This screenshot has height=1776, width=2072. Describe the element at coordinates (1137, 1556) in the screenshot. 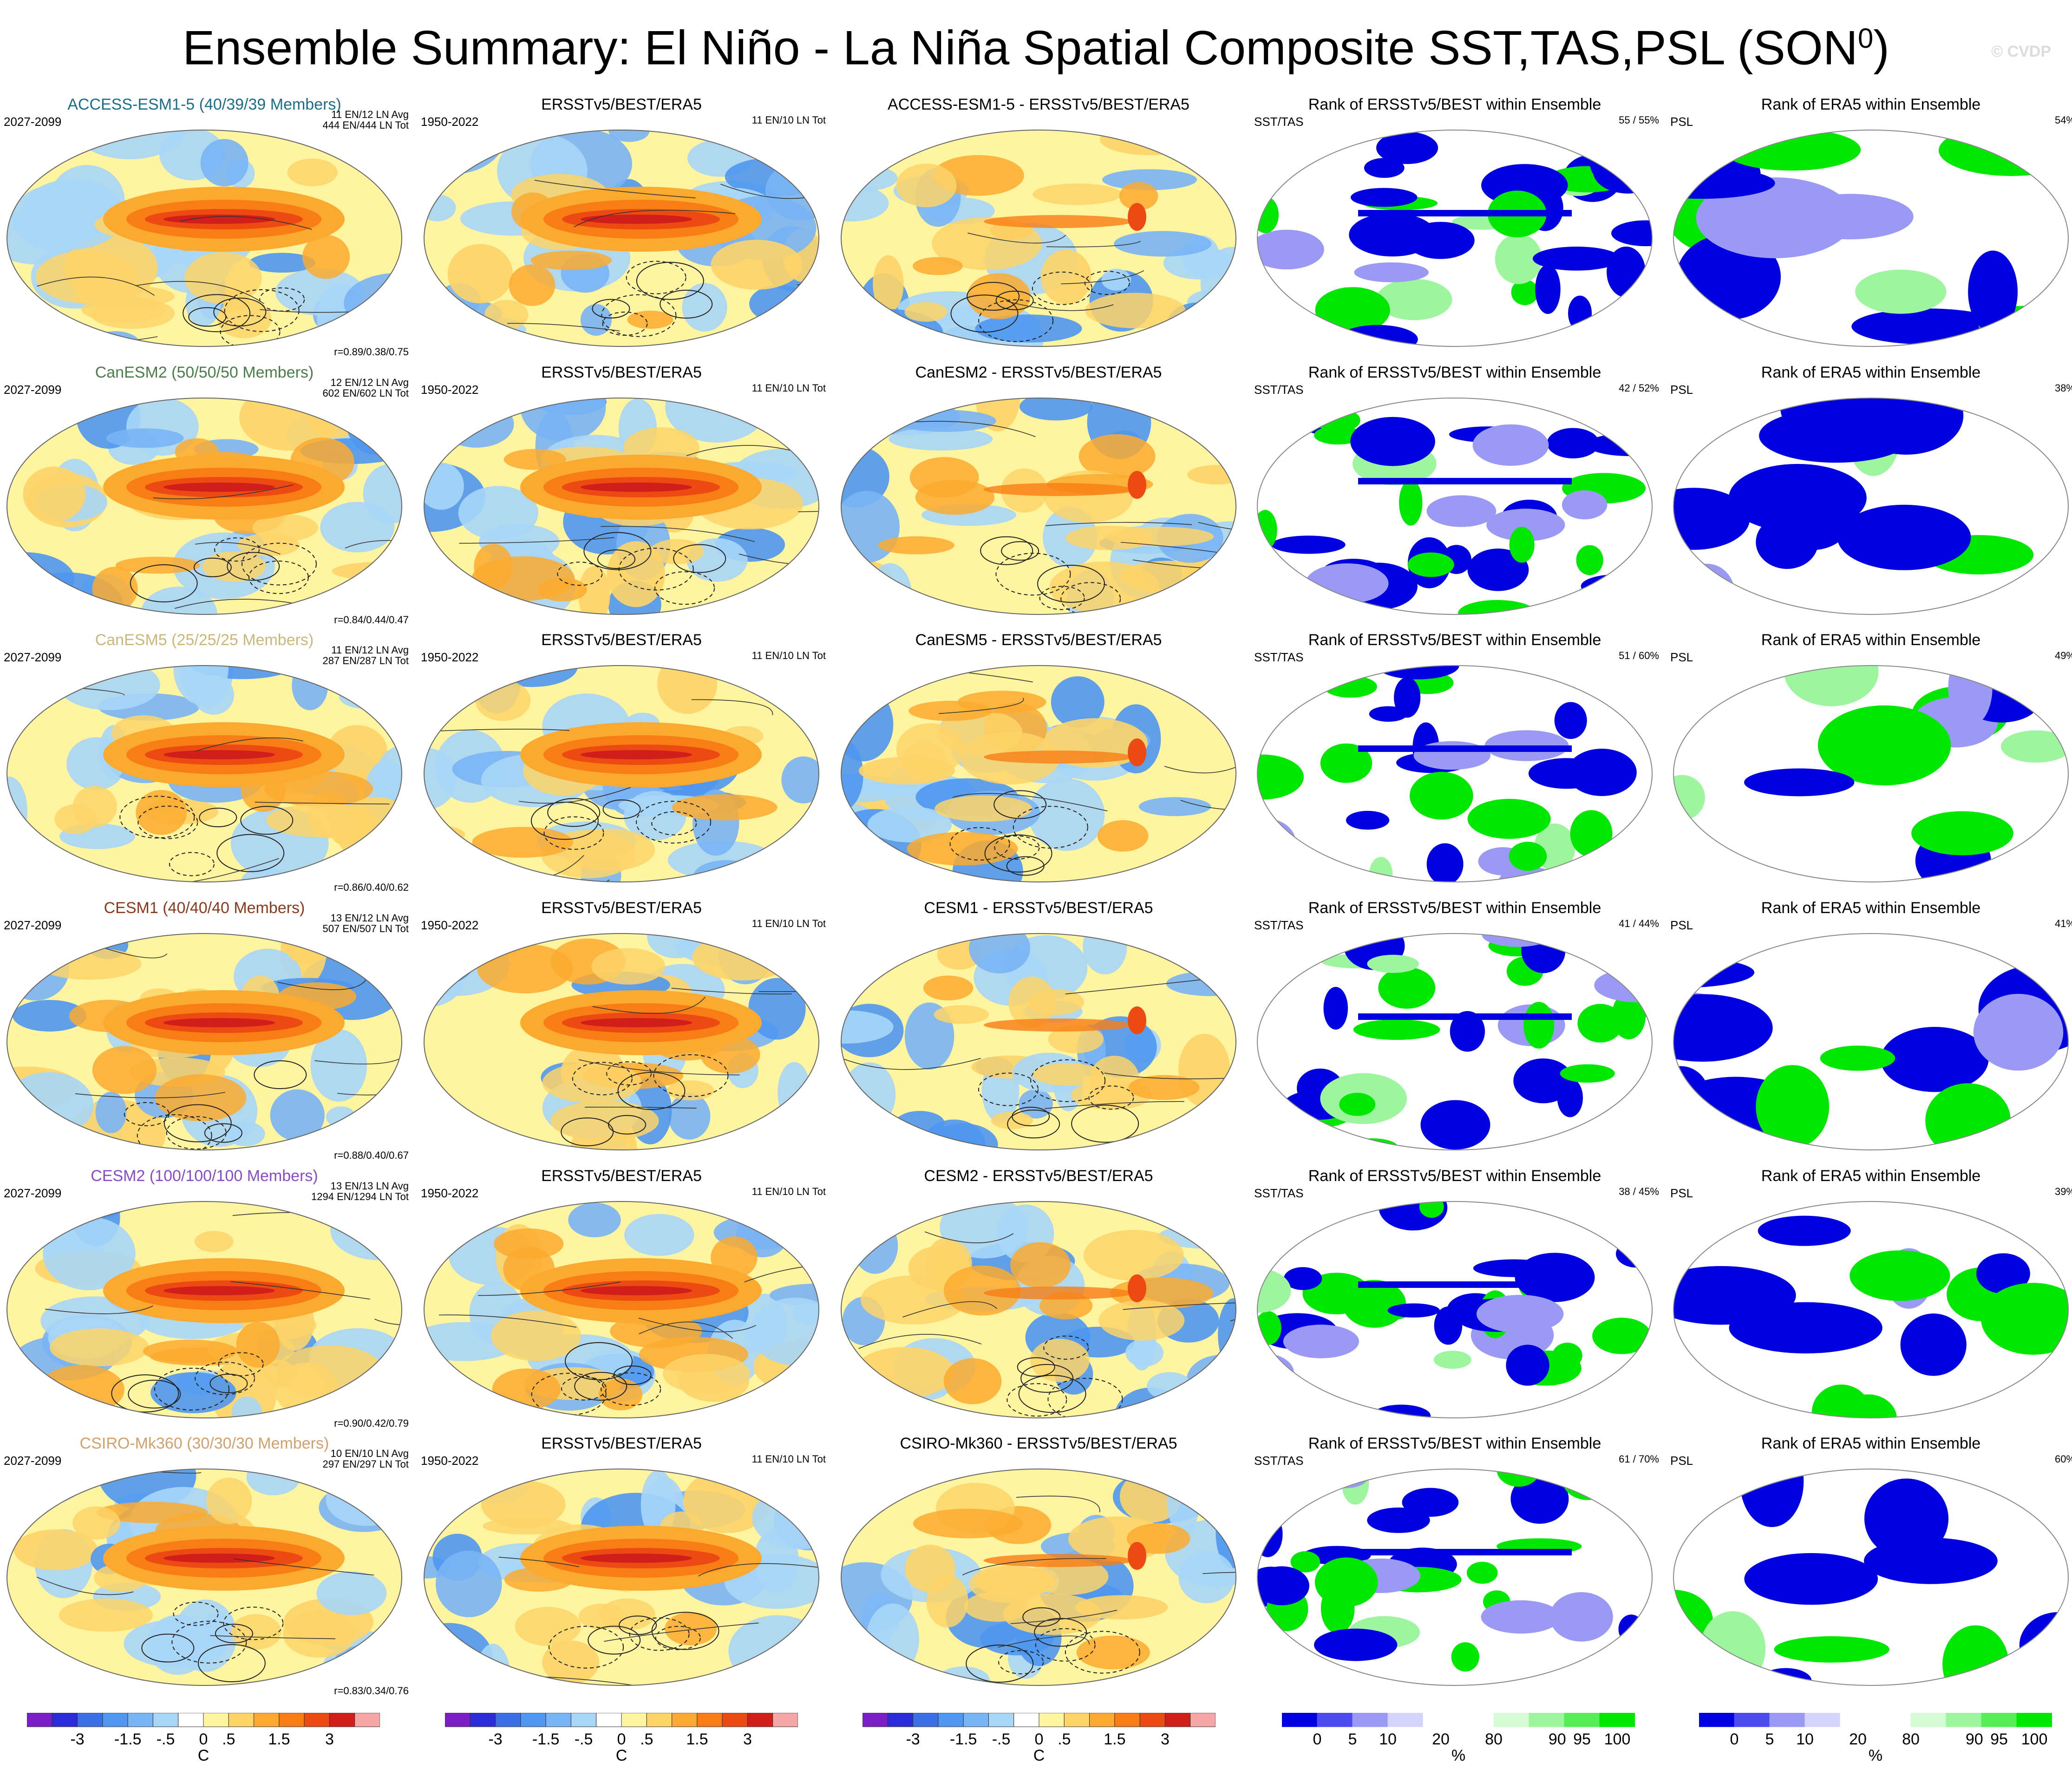

I see `enso-core` at that location.